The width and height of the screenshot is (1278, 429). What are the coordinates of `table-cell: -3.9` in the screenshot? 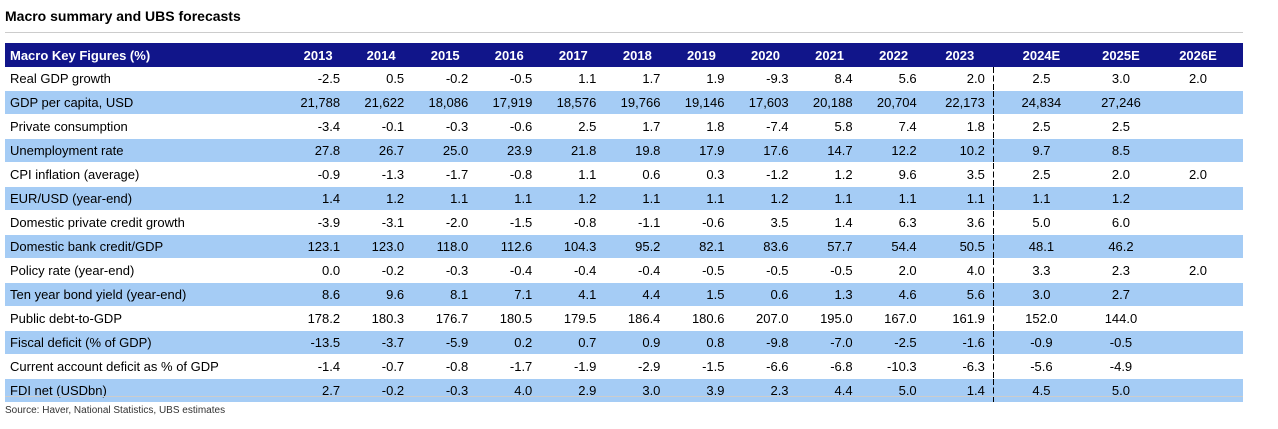 It's located at (318, 222).